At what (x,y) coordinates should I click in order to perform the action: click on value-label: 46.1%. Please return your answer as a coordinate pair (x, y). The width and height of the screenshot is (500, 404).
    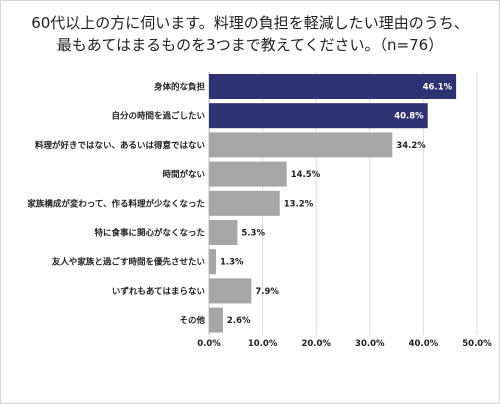
    Looking at the image, I should click on (438, 88).